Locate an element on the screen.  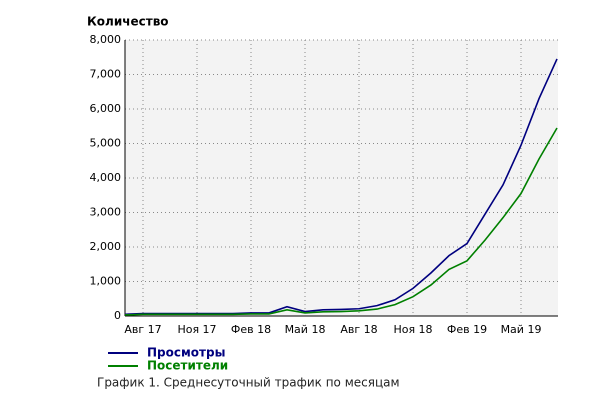
legend-label: Посетители is located at coordinates (187, 366).